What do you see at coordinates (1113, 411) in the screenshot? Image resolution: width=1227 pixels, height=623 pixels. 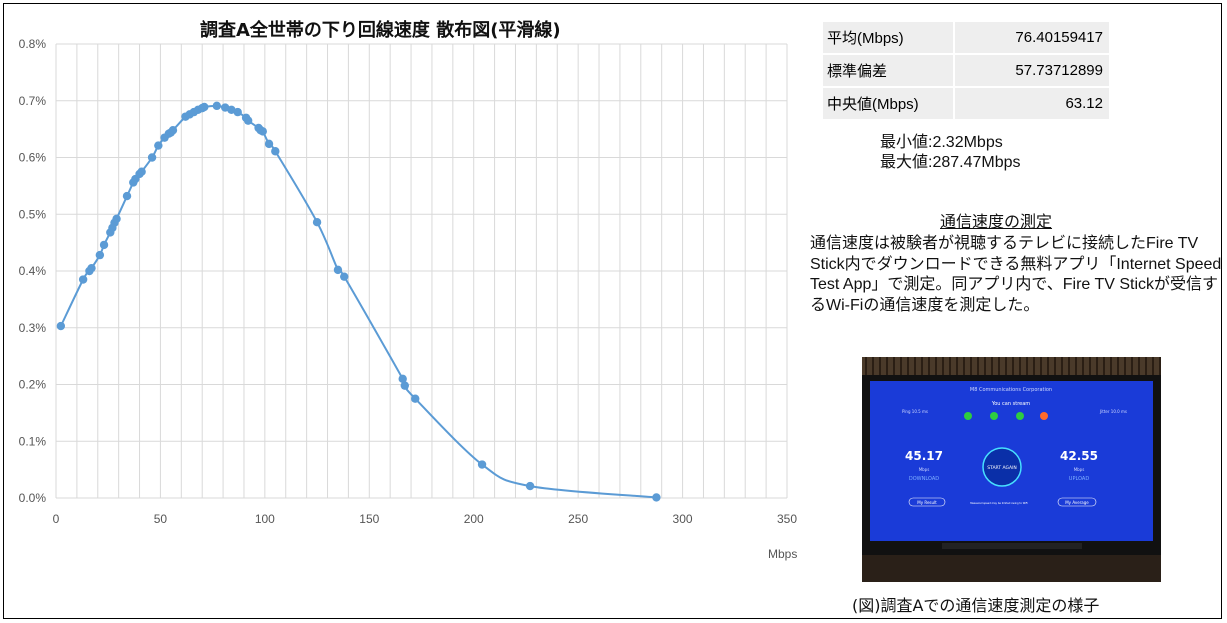 I see `jitter-readout: Jitter 10.0 ms` at bounding box center [1113, 411].